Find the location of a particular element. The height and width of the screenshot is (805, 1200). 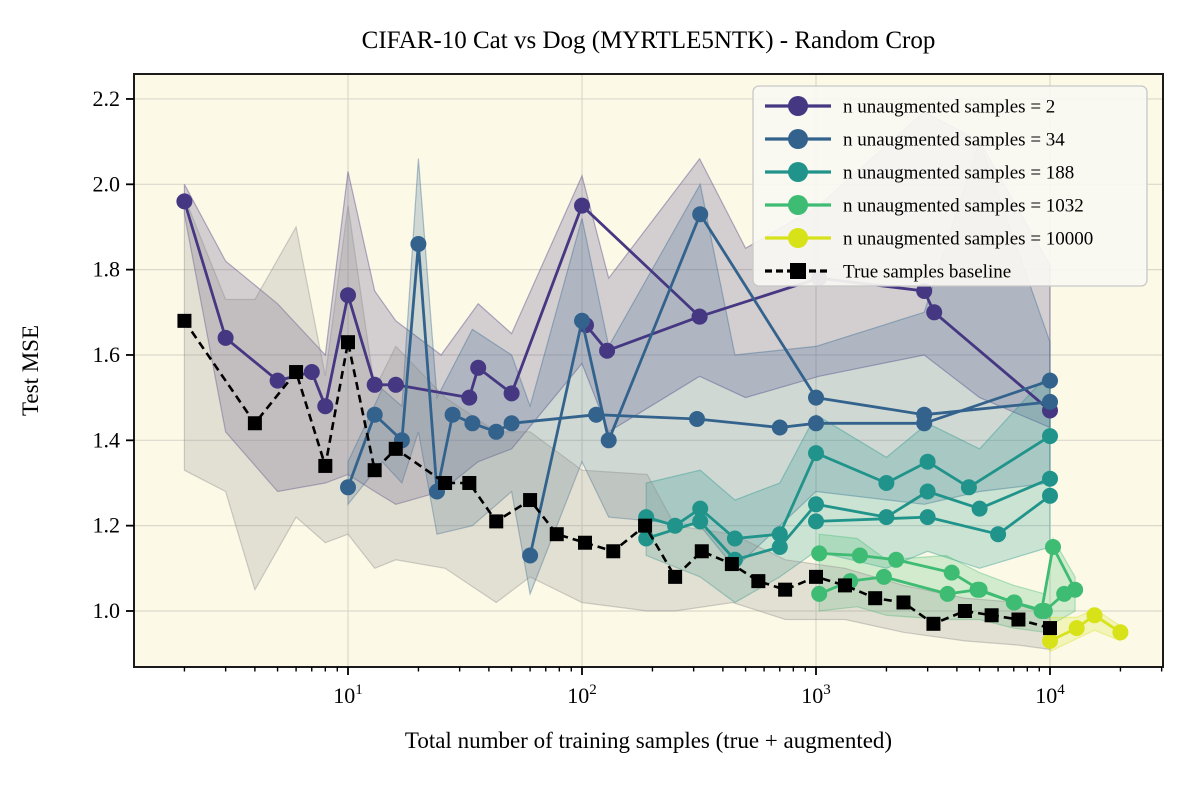

legend-entry: n unaugmented samples = 188 is located at coordinates (919, 173).